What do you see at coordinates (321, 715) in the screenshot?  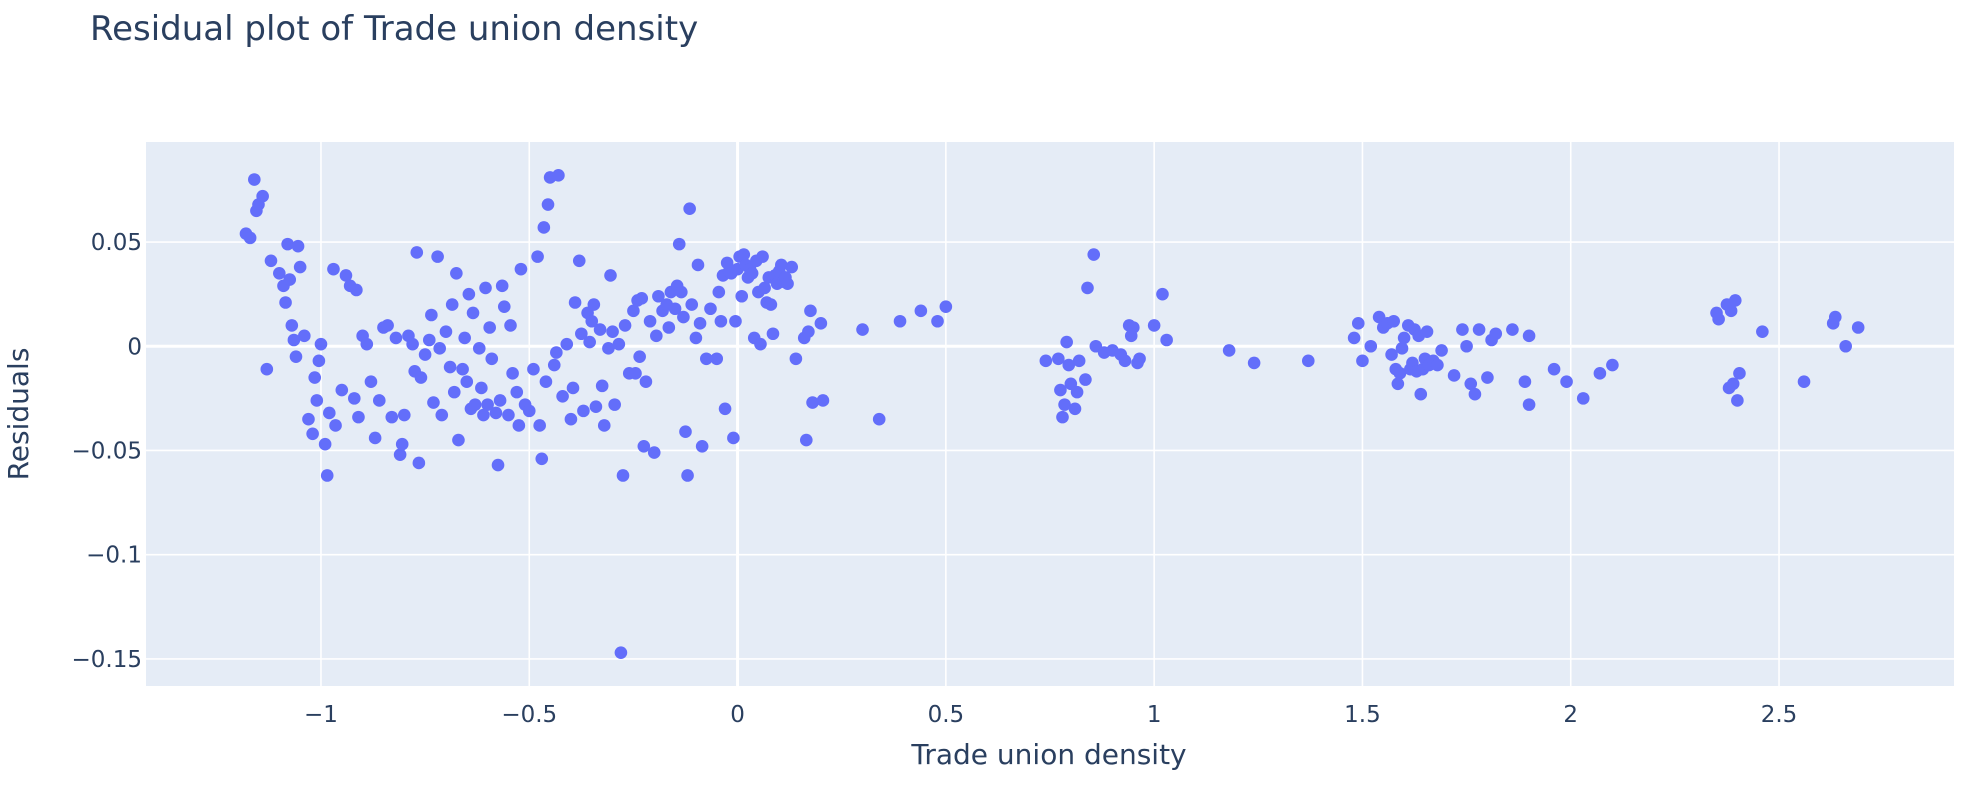 I see `x-tick-label: −1` at bounding box center [321, 715].